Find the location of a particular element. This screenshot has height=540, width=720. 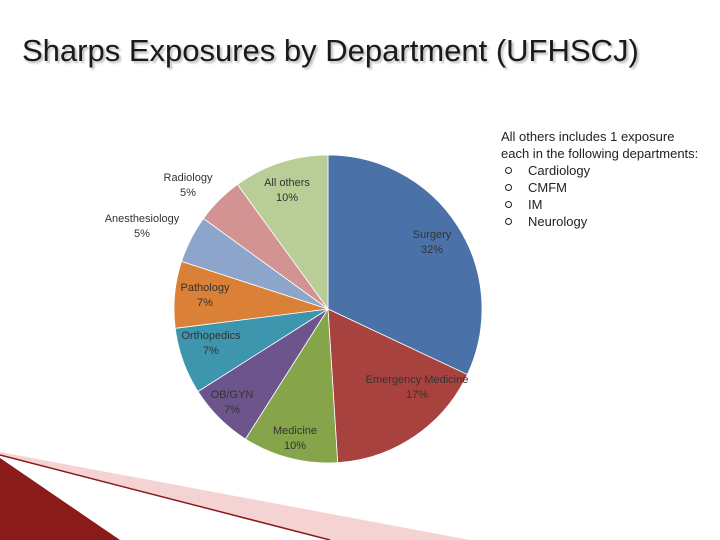

slice-label: Medicine is located at coordinates (295, 431).